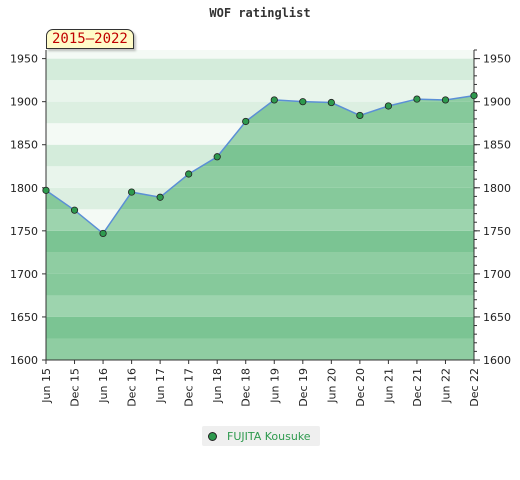 The width and height of the screenshot is (520, 480). Describe the element at coordinates (75, 387) in the screenshot. I see `x-tick-label: Dec 15` at that location.